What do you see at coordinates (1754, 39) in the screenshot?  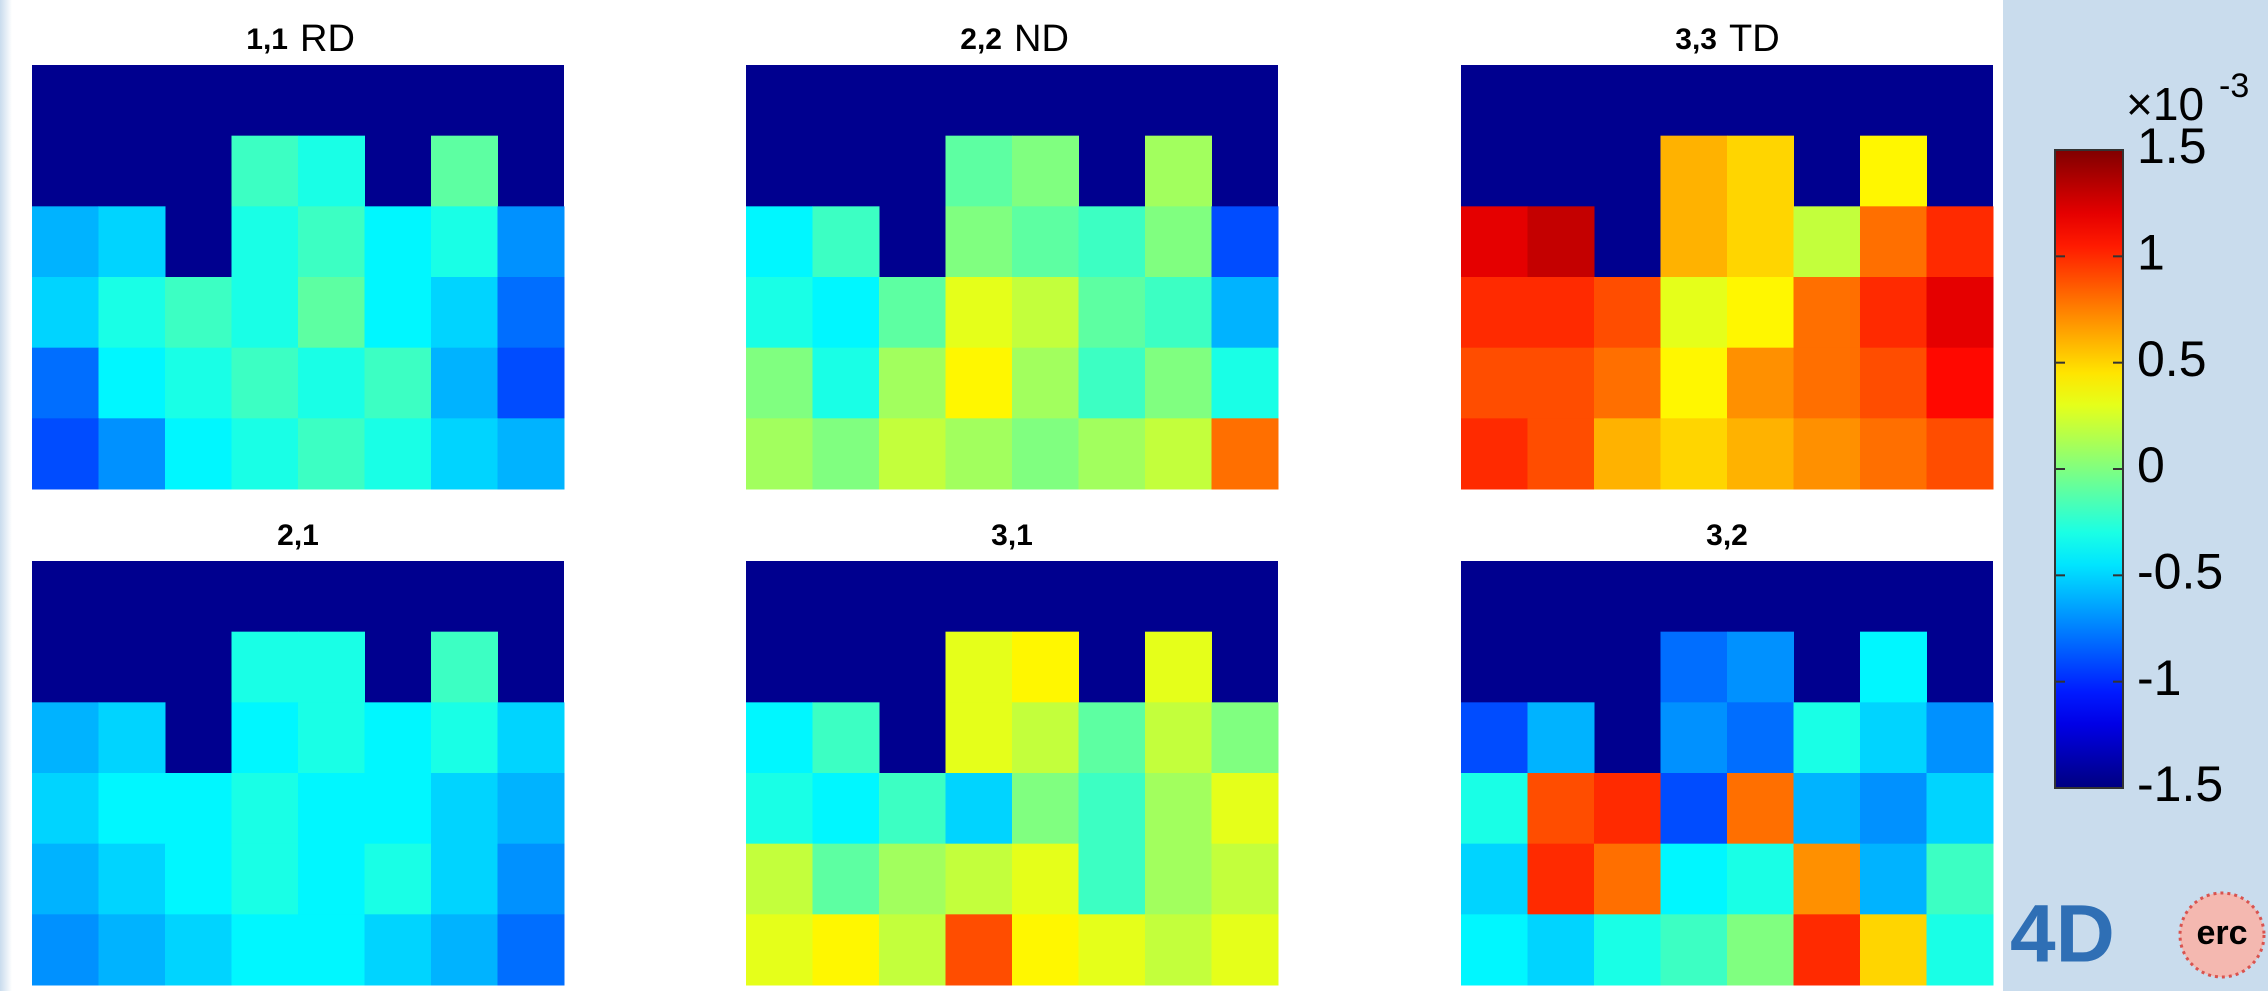 I see `panel-subtitle: TD` at bounding box center [1754, 39].